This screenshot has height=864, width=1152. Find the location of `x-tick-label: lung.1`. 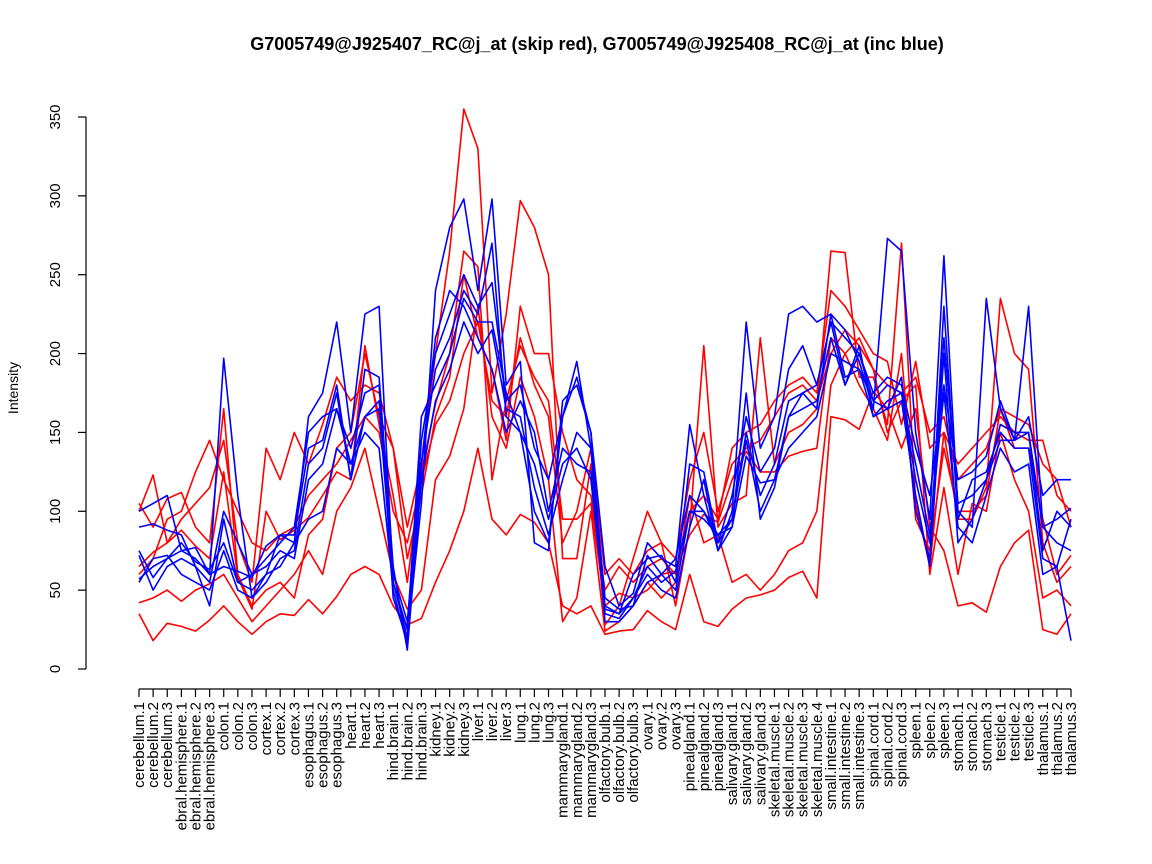

x-tick-label: lung.1 is located at coordinates (520, 722).